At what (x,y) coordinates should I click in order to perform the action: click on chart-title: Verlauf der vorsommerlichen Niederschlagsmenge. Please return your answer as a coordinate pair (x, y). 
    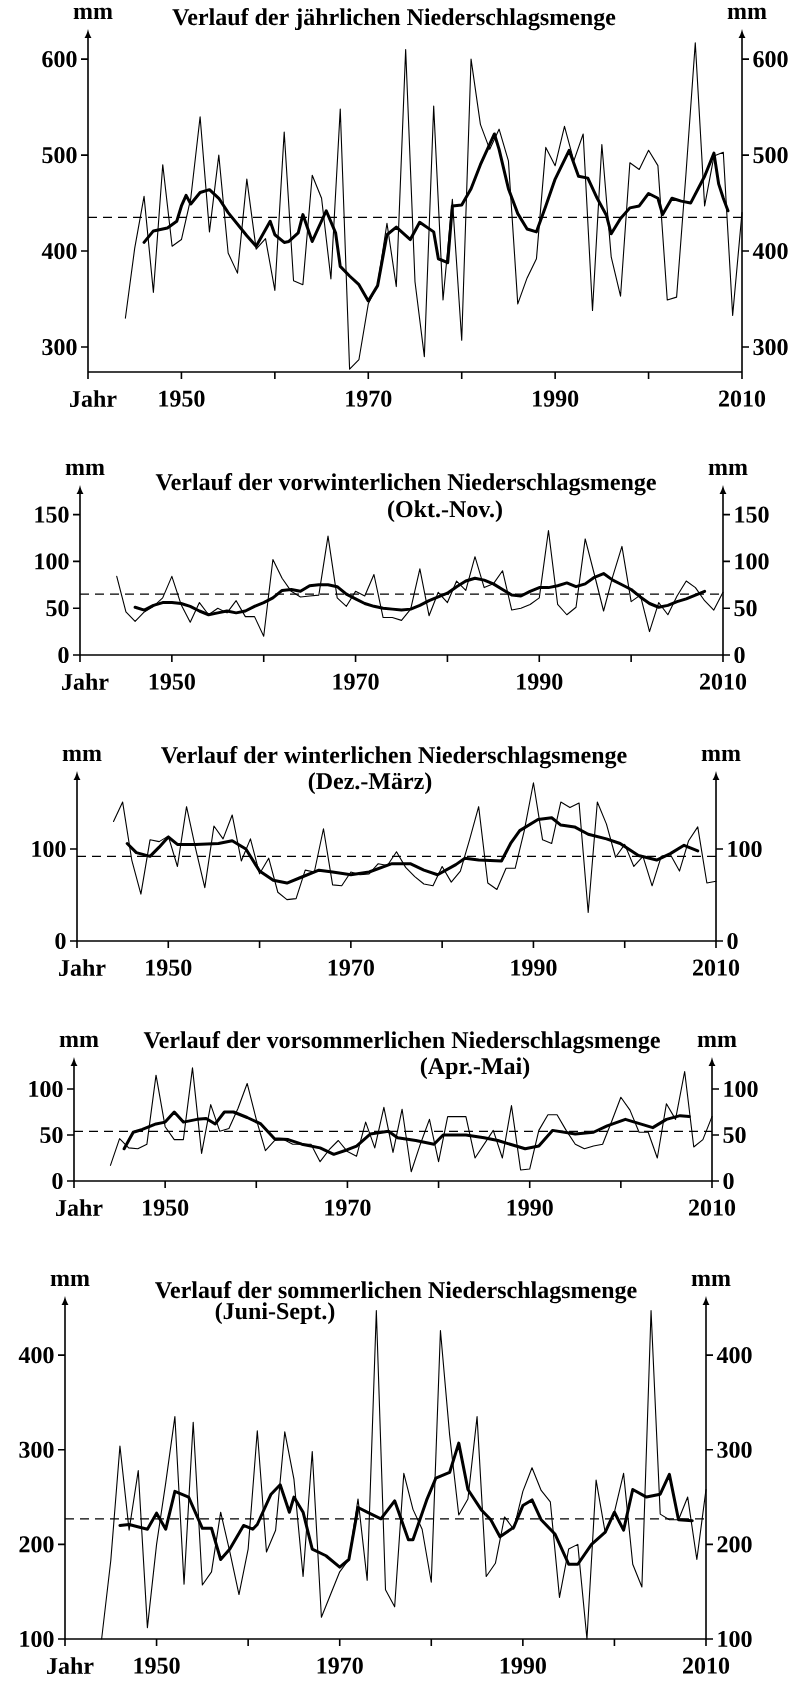
    Looking at the image, I should click on (401, 1042).